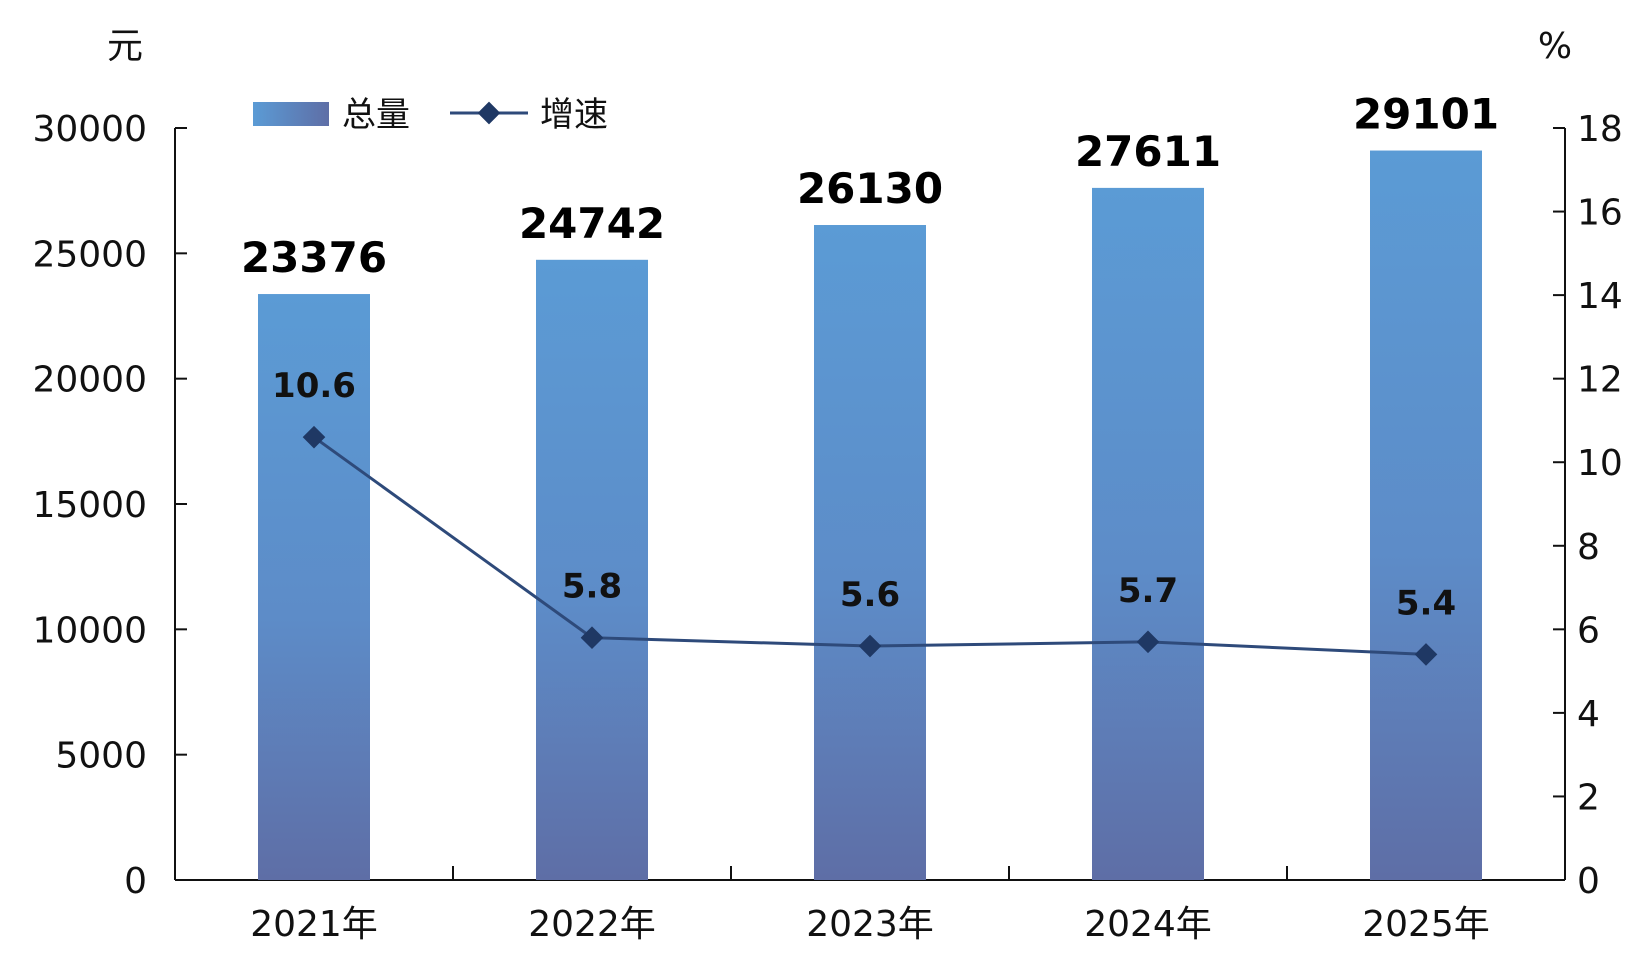  What do you see at coordinates (89, 380) in the screenshot?
I see `left-tick-label: 20000` at bounding box center [89, 380].